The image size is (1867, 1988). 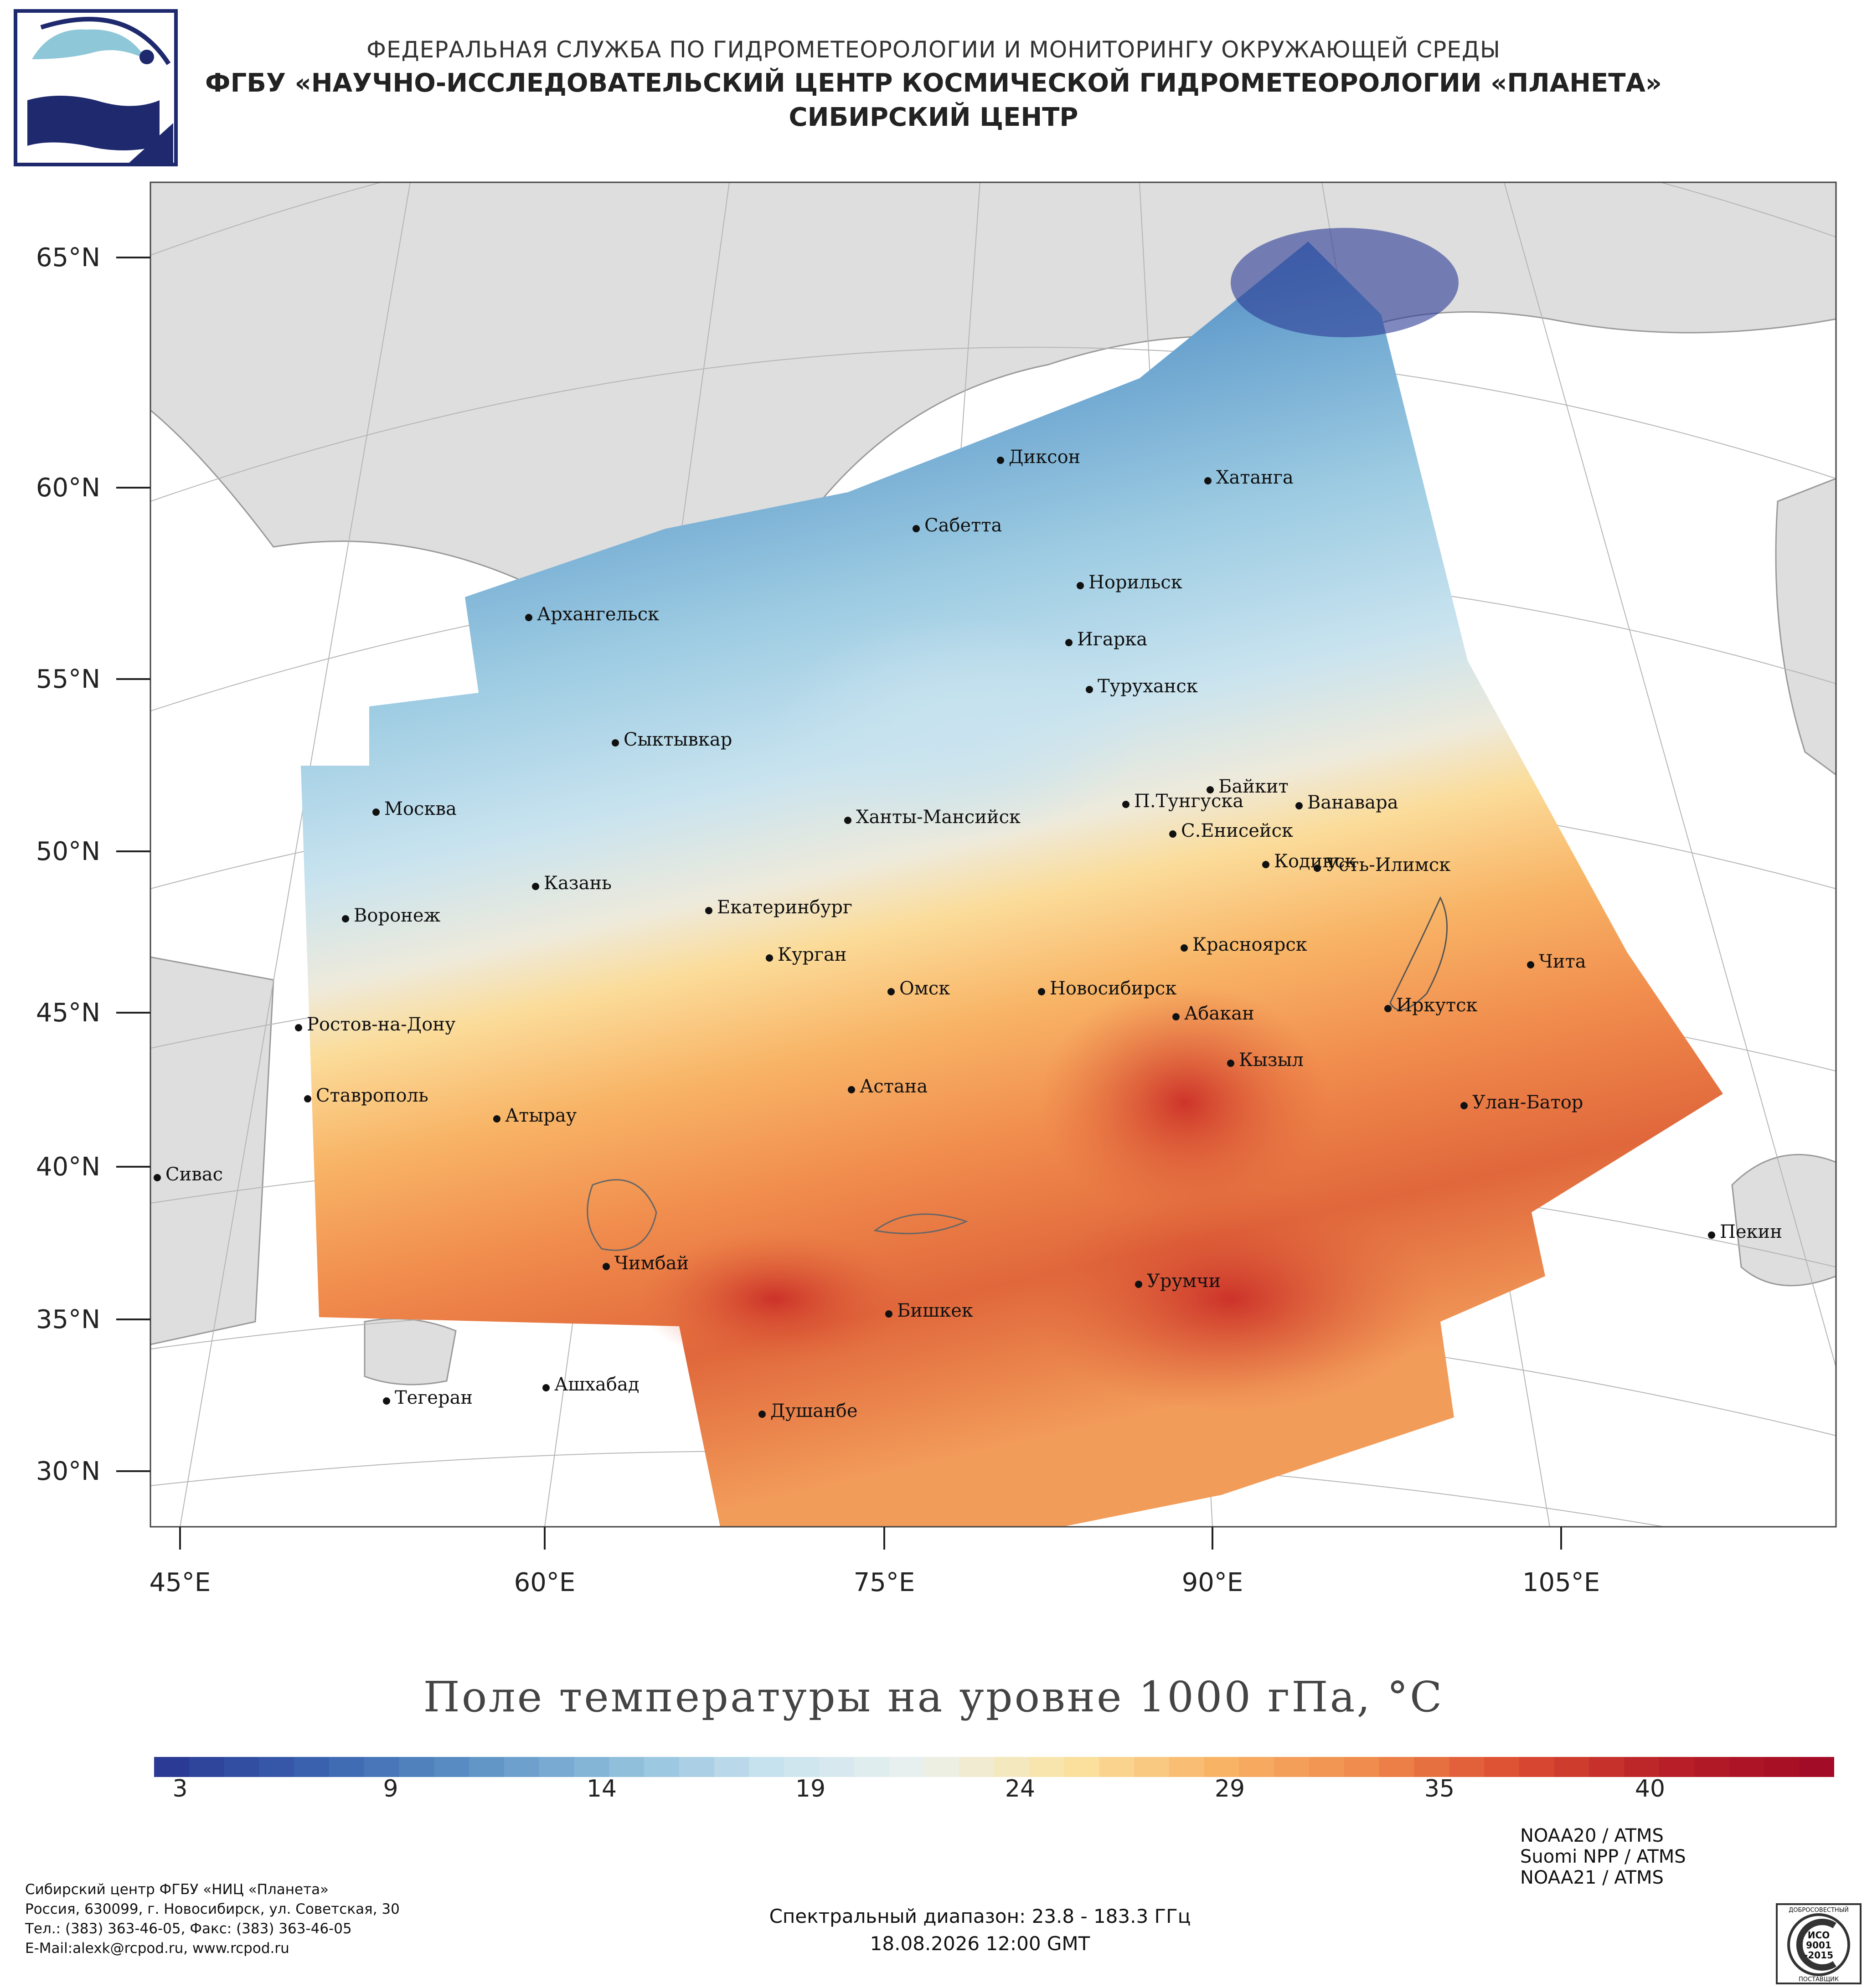 I want to click on satellite-item: NOAA21 / ATMS, so click(x=1592, y=1878).